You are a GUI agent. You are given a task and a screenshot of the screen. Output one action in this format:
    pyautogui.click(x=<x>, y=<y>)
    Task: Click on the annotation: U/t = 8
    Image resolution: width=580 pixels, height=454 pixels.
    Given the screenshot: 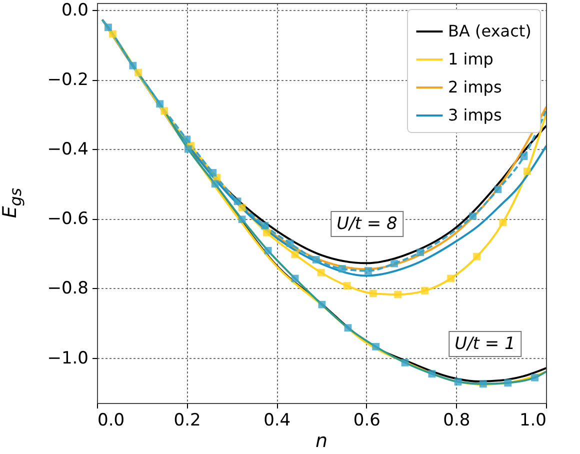 What is the action you would take?
    pyautogui.click(x=367, y=224)
    